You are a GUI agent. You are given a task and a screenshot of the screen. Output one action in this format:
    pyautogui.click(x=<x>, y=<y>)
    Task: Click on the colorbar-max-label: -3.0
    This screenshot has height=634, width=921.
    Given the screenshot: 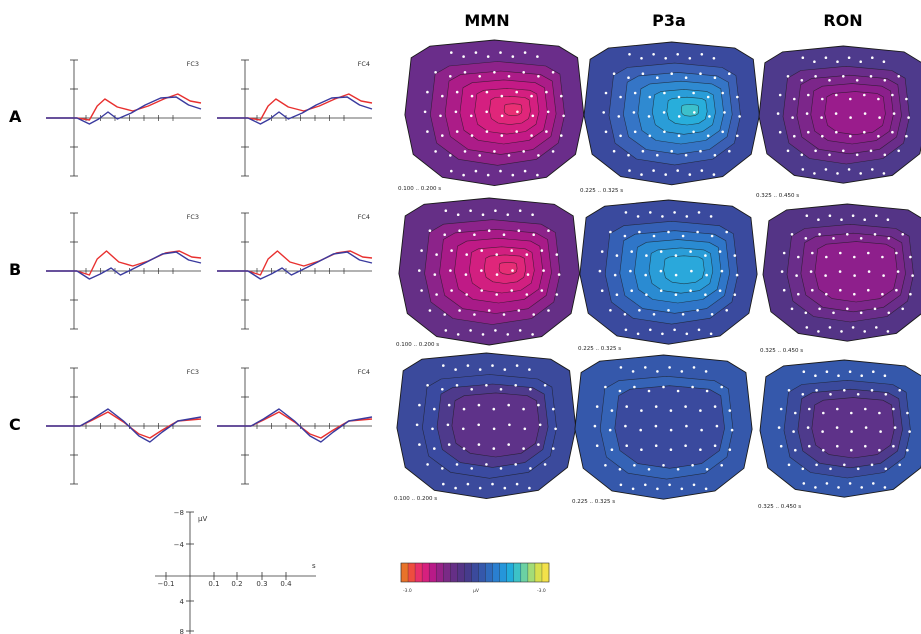 What is the action you would take?
    pyautogui.click(x=541, y=591)
    